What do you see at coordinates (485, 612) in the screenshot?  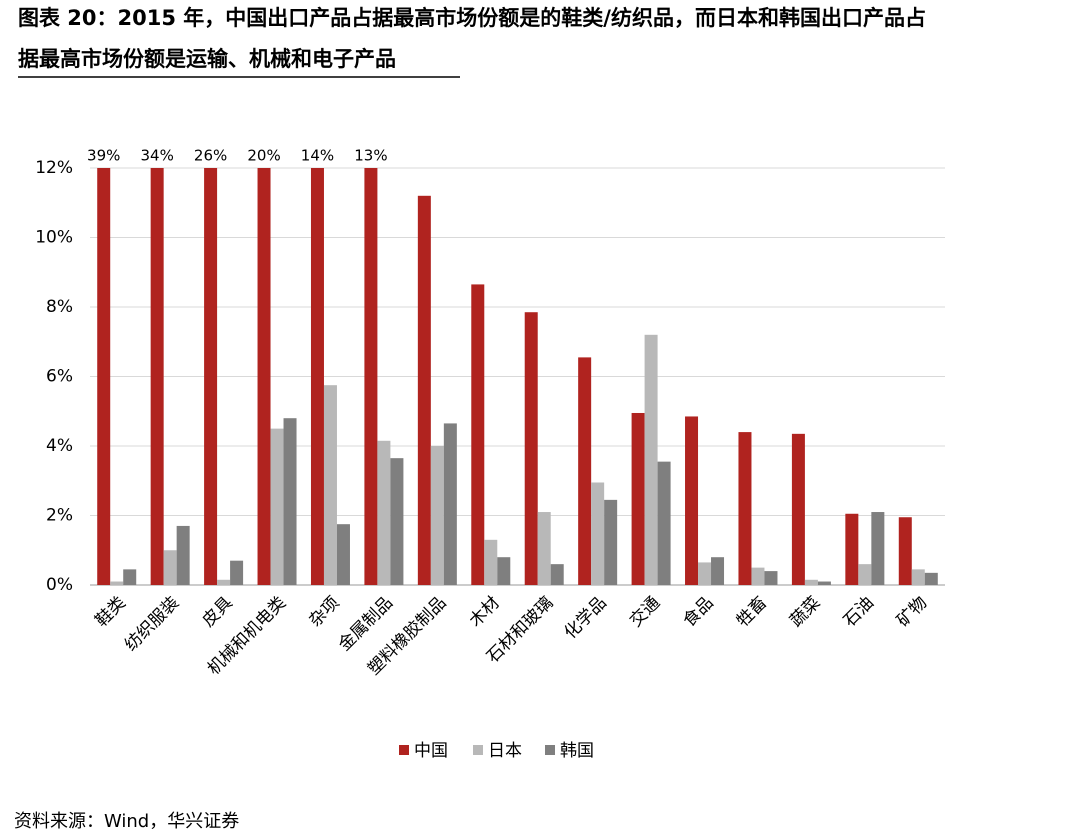 I see `x-tick-label: 木材` at bounding box center [485, 612].